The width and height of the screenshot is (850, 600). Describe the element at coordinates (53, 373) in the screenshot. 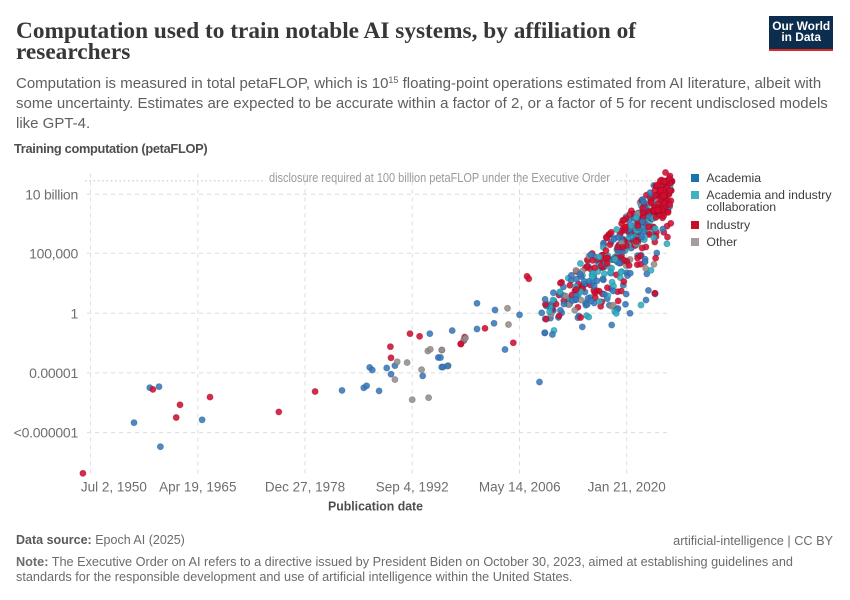

I see `svg-text: 0.00001` at that location.